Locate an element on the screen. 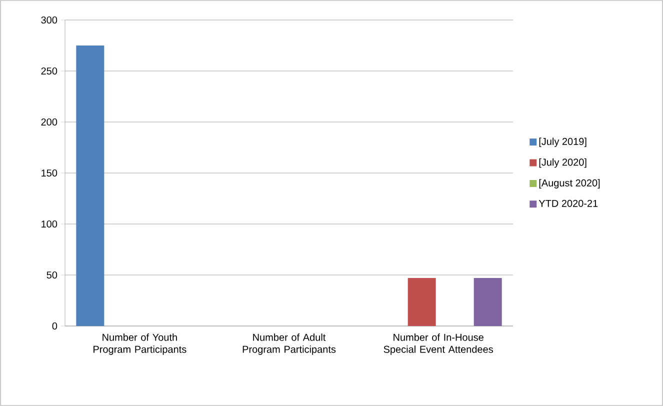 The image size is (663, 406). legend-label: [July 2020] is located at coordinates (562, 163).